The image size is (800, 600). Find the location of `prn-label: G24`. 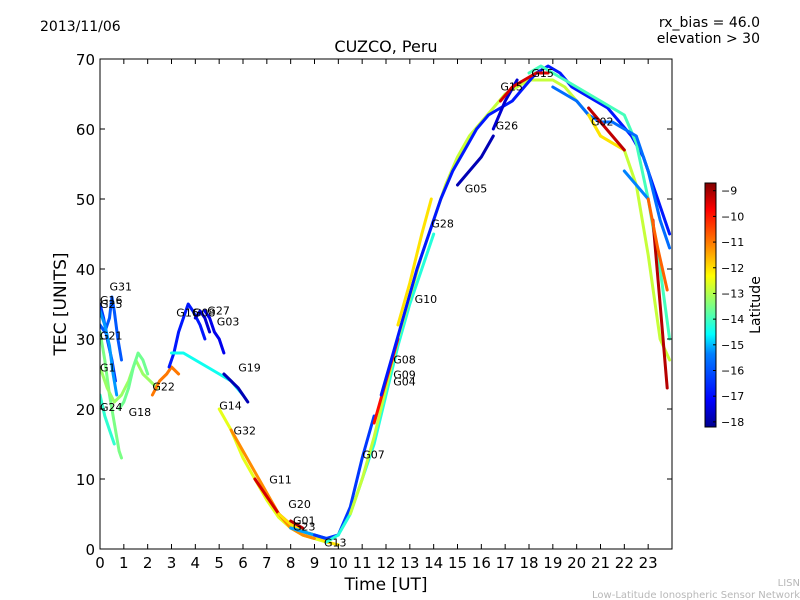

prn-label: G24 is located at coordinates (111, 407).